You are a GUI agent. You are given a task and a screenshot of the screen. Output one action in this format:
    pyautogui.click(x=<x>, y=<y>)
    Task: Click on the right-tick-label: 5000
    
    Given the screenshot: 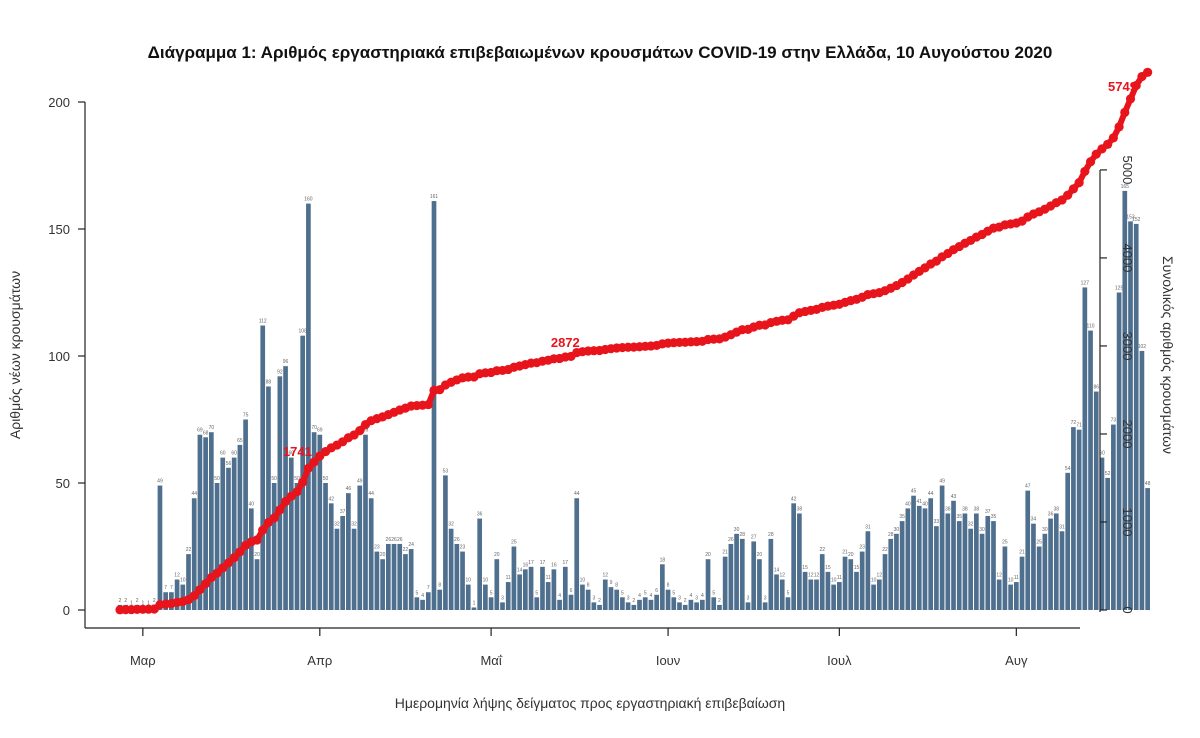 What is the action you would take?
    pyautogui.click(x=1127, y=169)
    